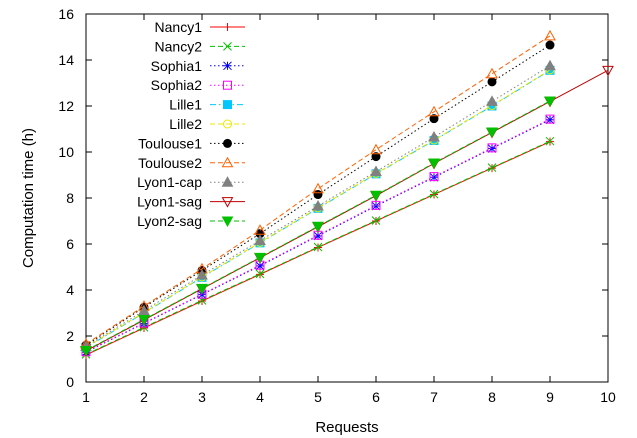 This screenshot has width=637, height=438. I want to click on legend-item: Lyon1-sag, so click(191, 202).